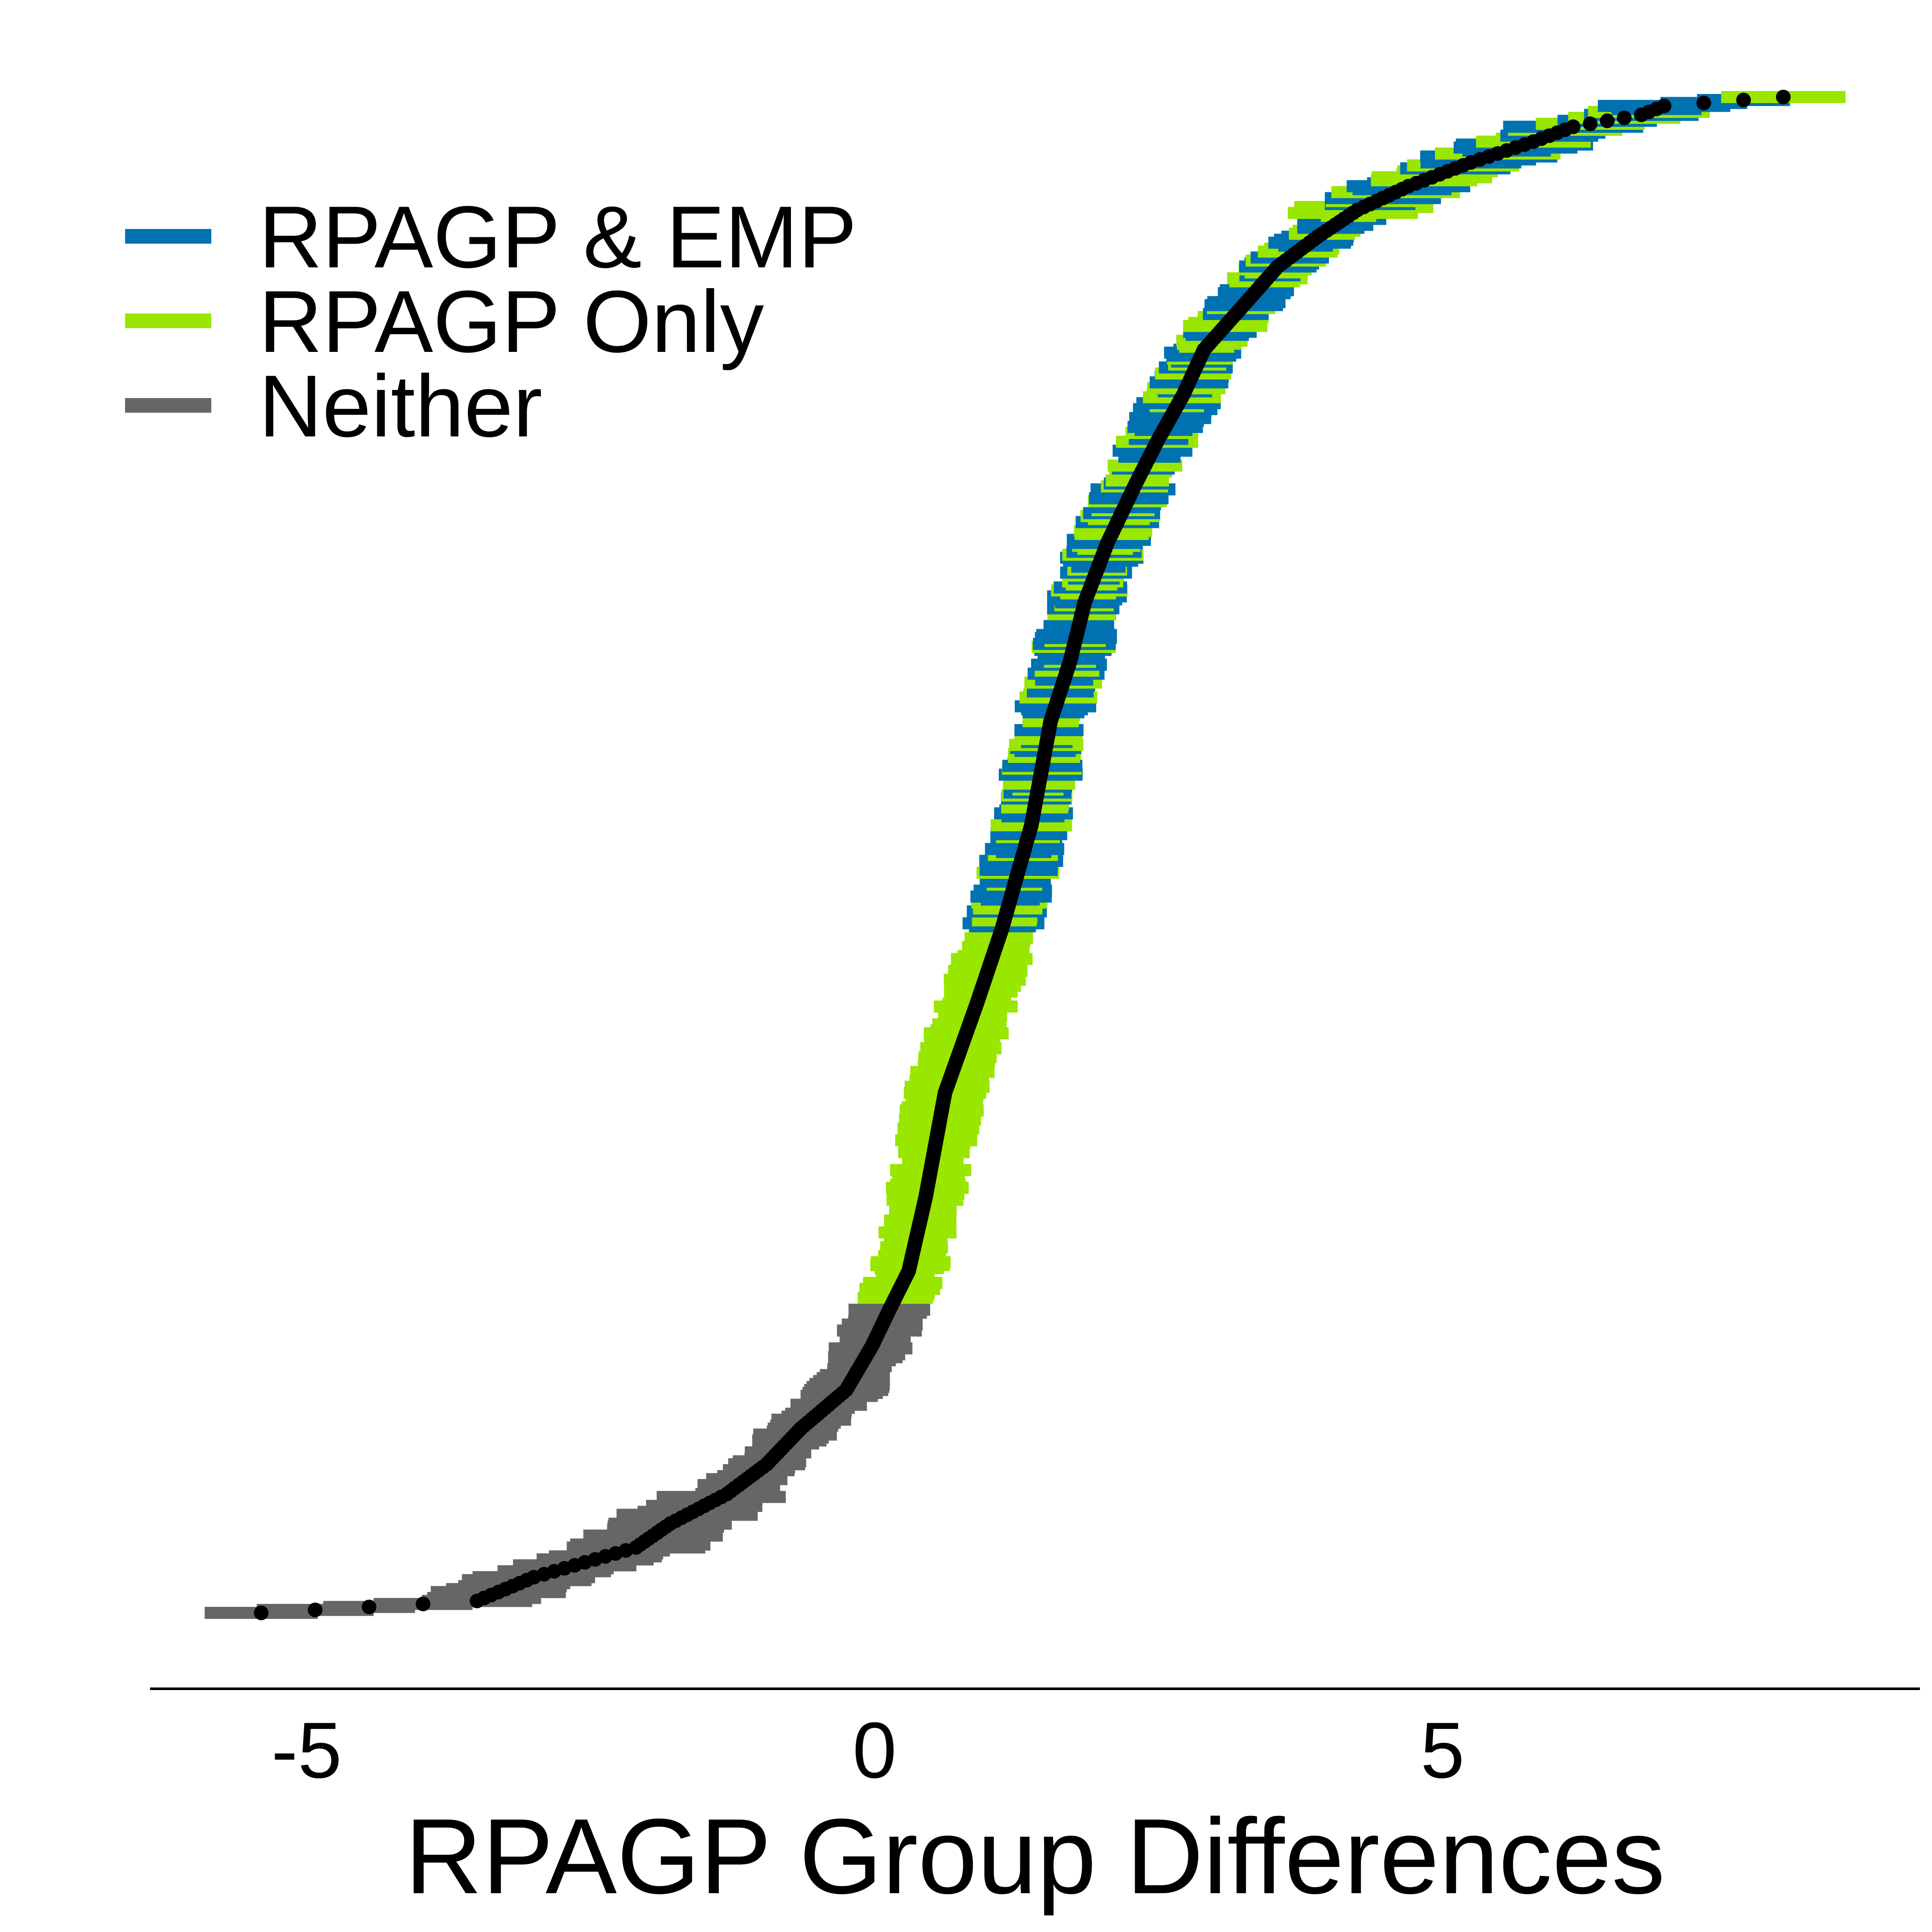 This screenshot has width=1932, height=1932. I want to click on legend: RPAGP & EMP RPAGP Only Neither, so click(491, 322).